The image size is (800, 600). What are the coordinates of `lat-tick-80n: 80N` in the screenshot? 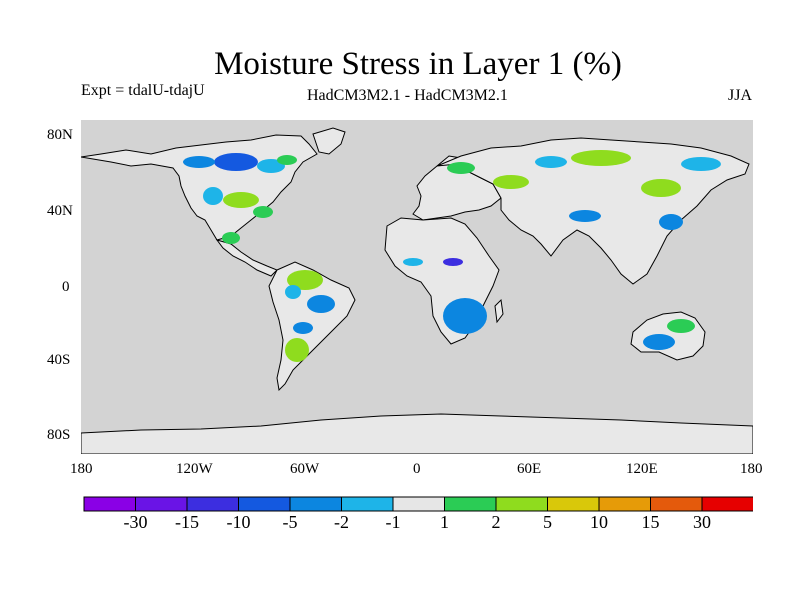 It's located at (60, 135).